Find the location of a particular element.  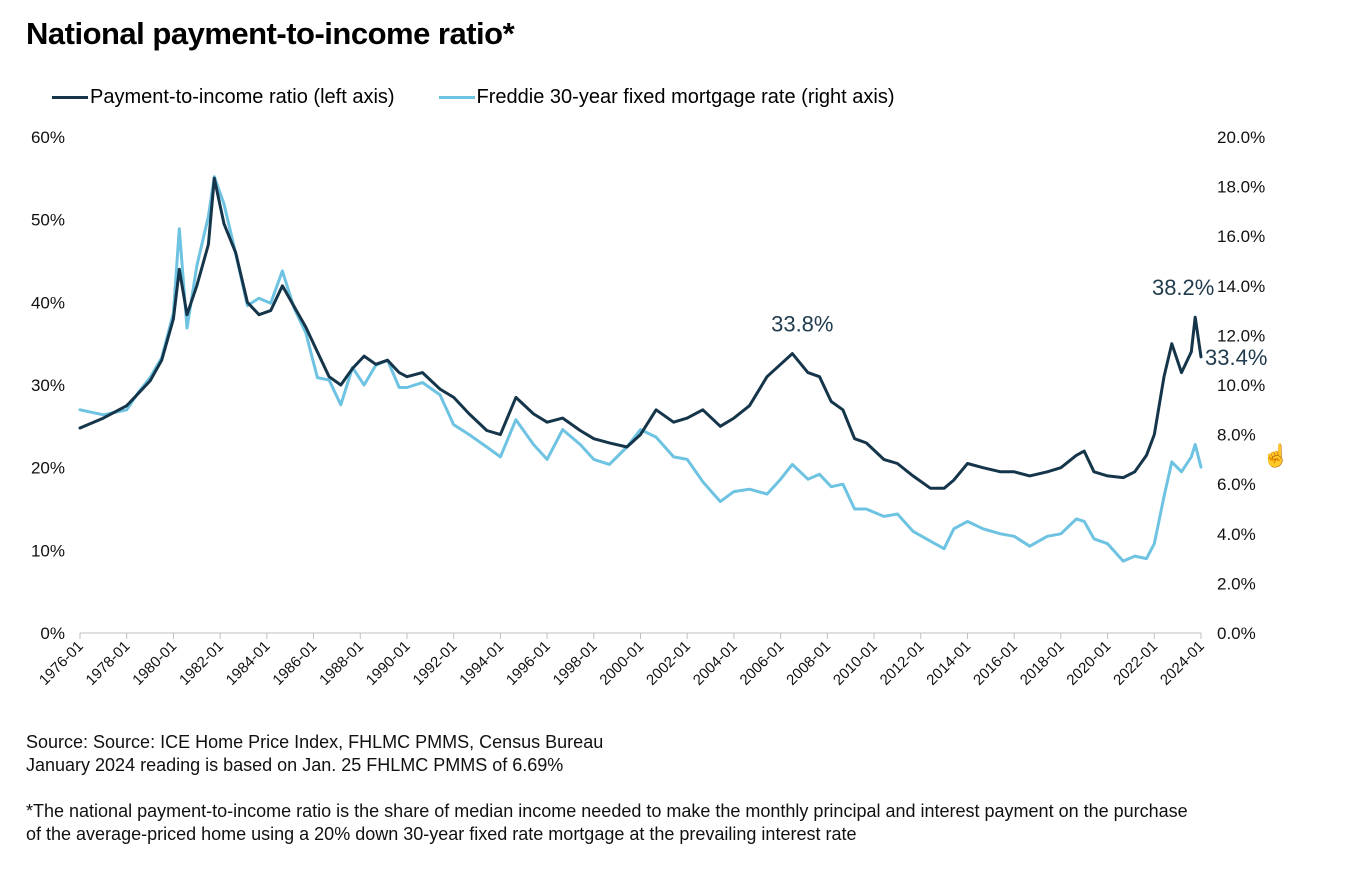

x-axis-tick-label: 1980-01 is located at coordinates (154, 663).